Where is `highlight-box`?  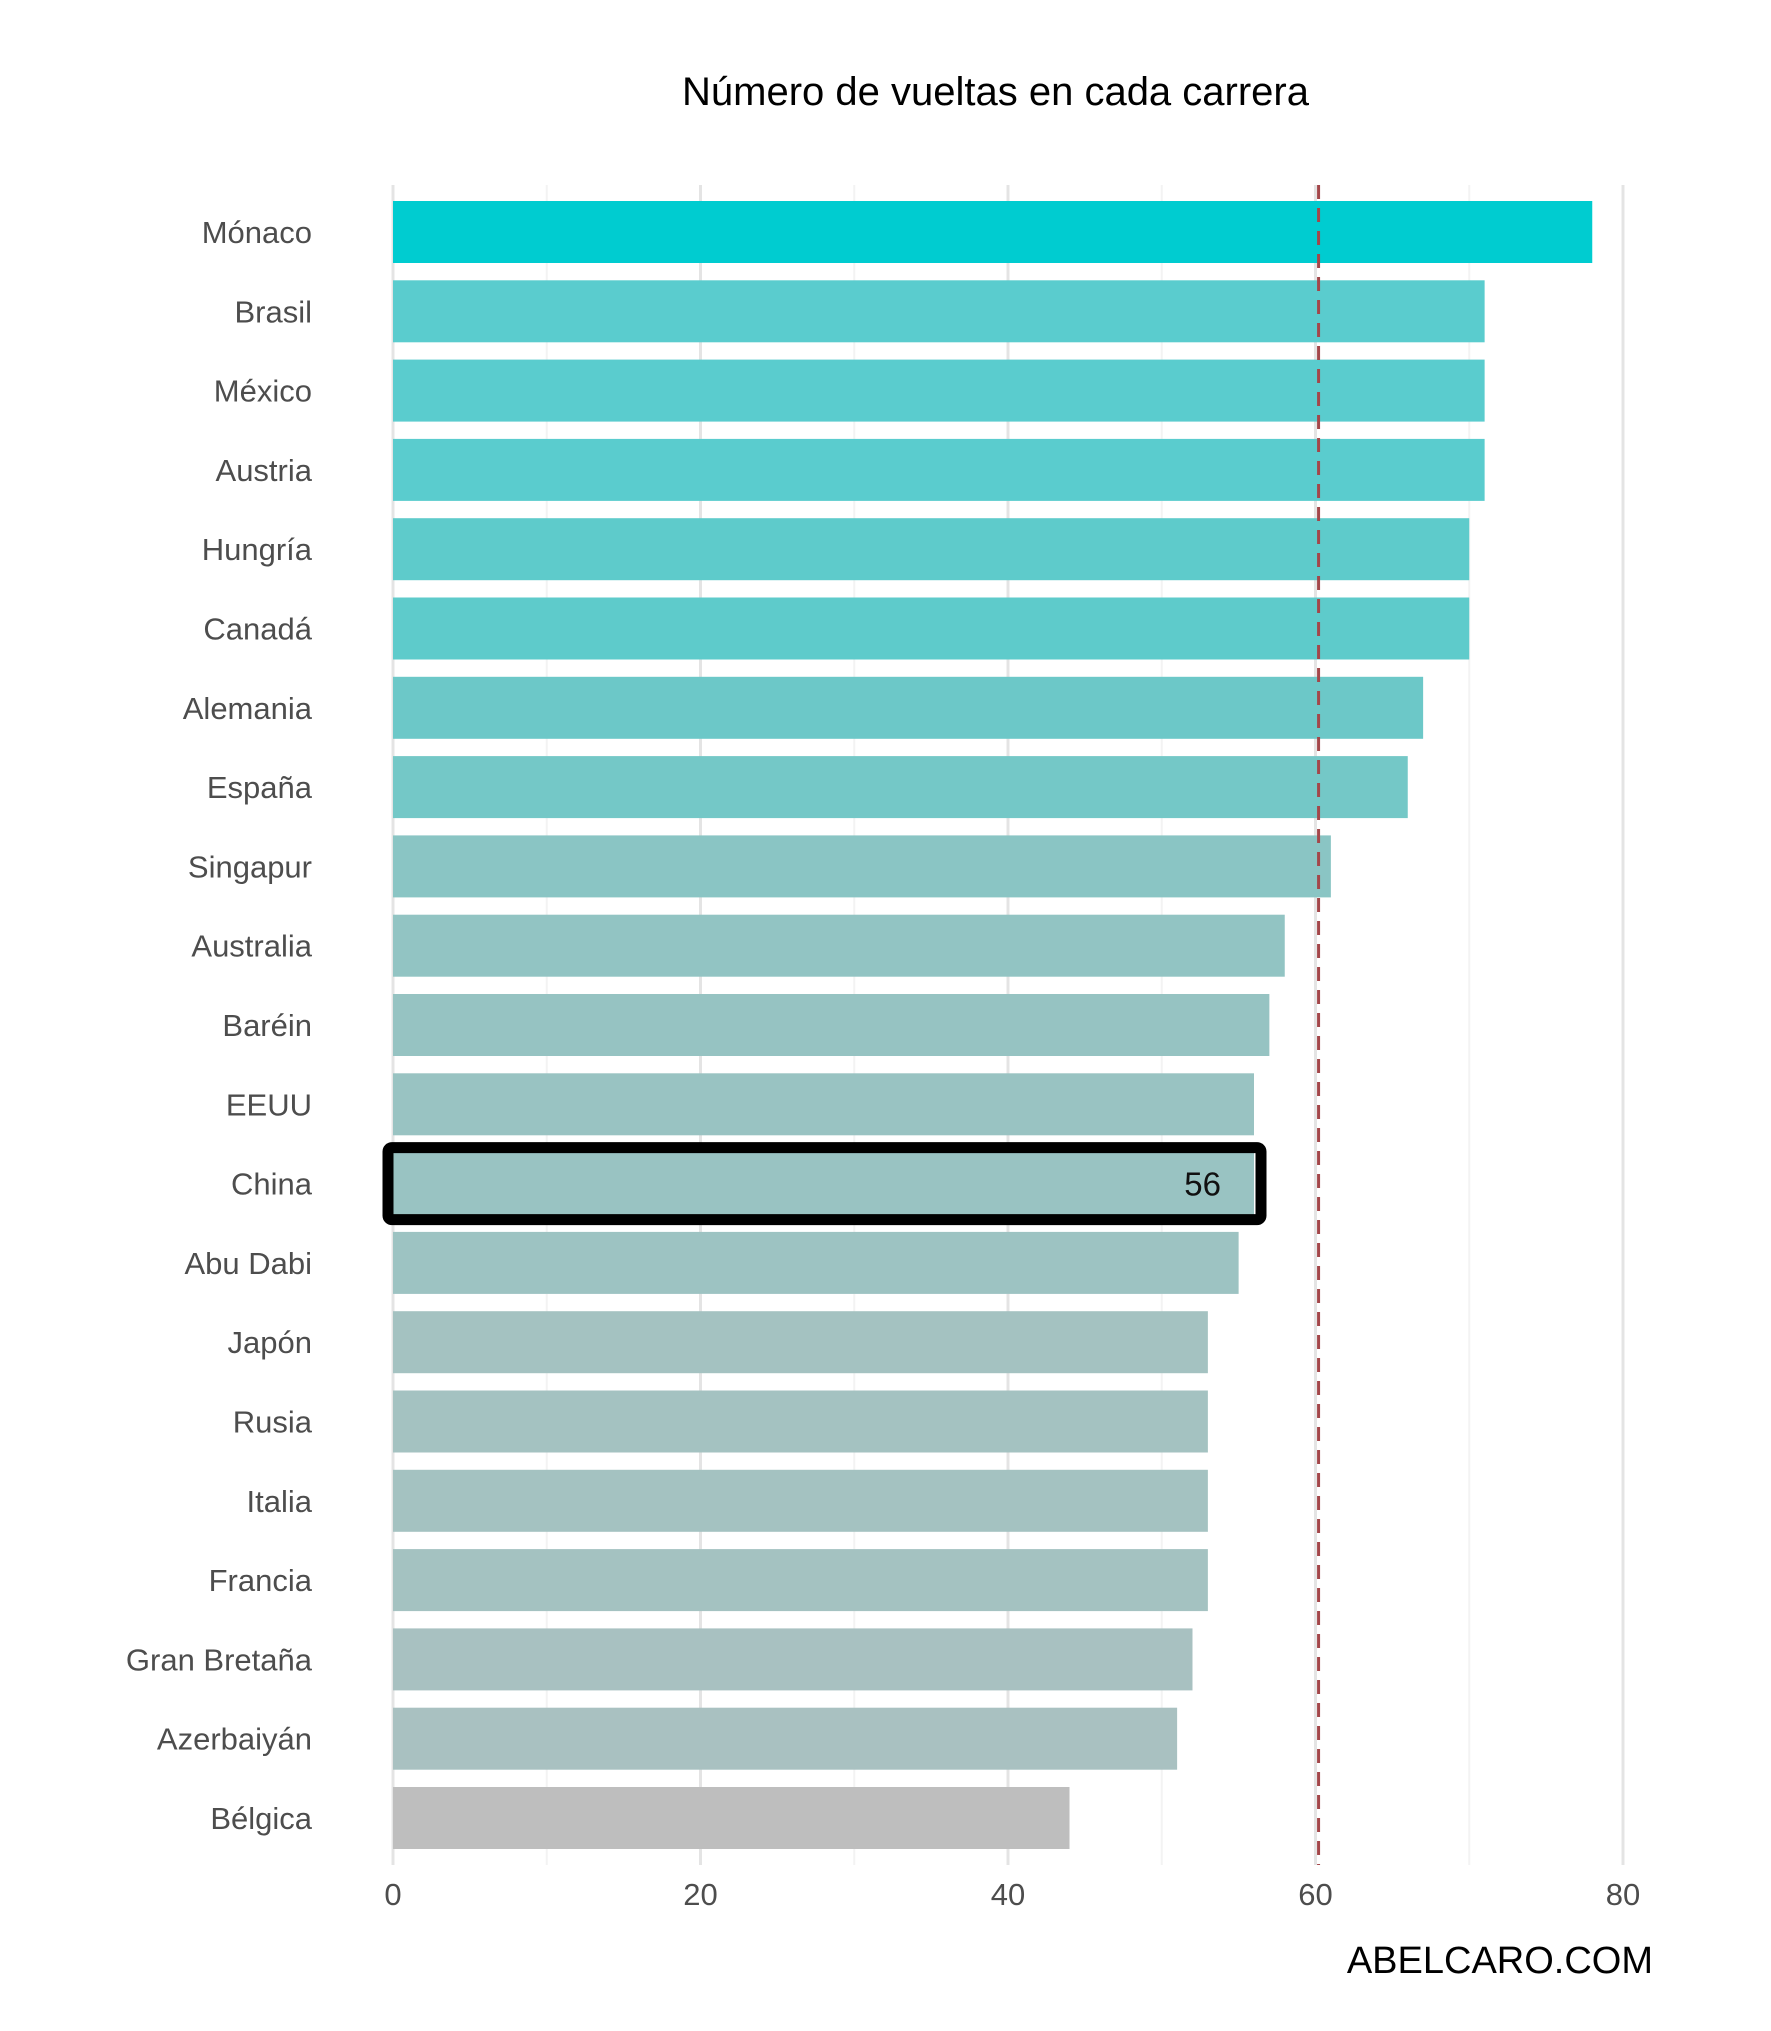
highlight-box is located at coordinates (824, 1184).